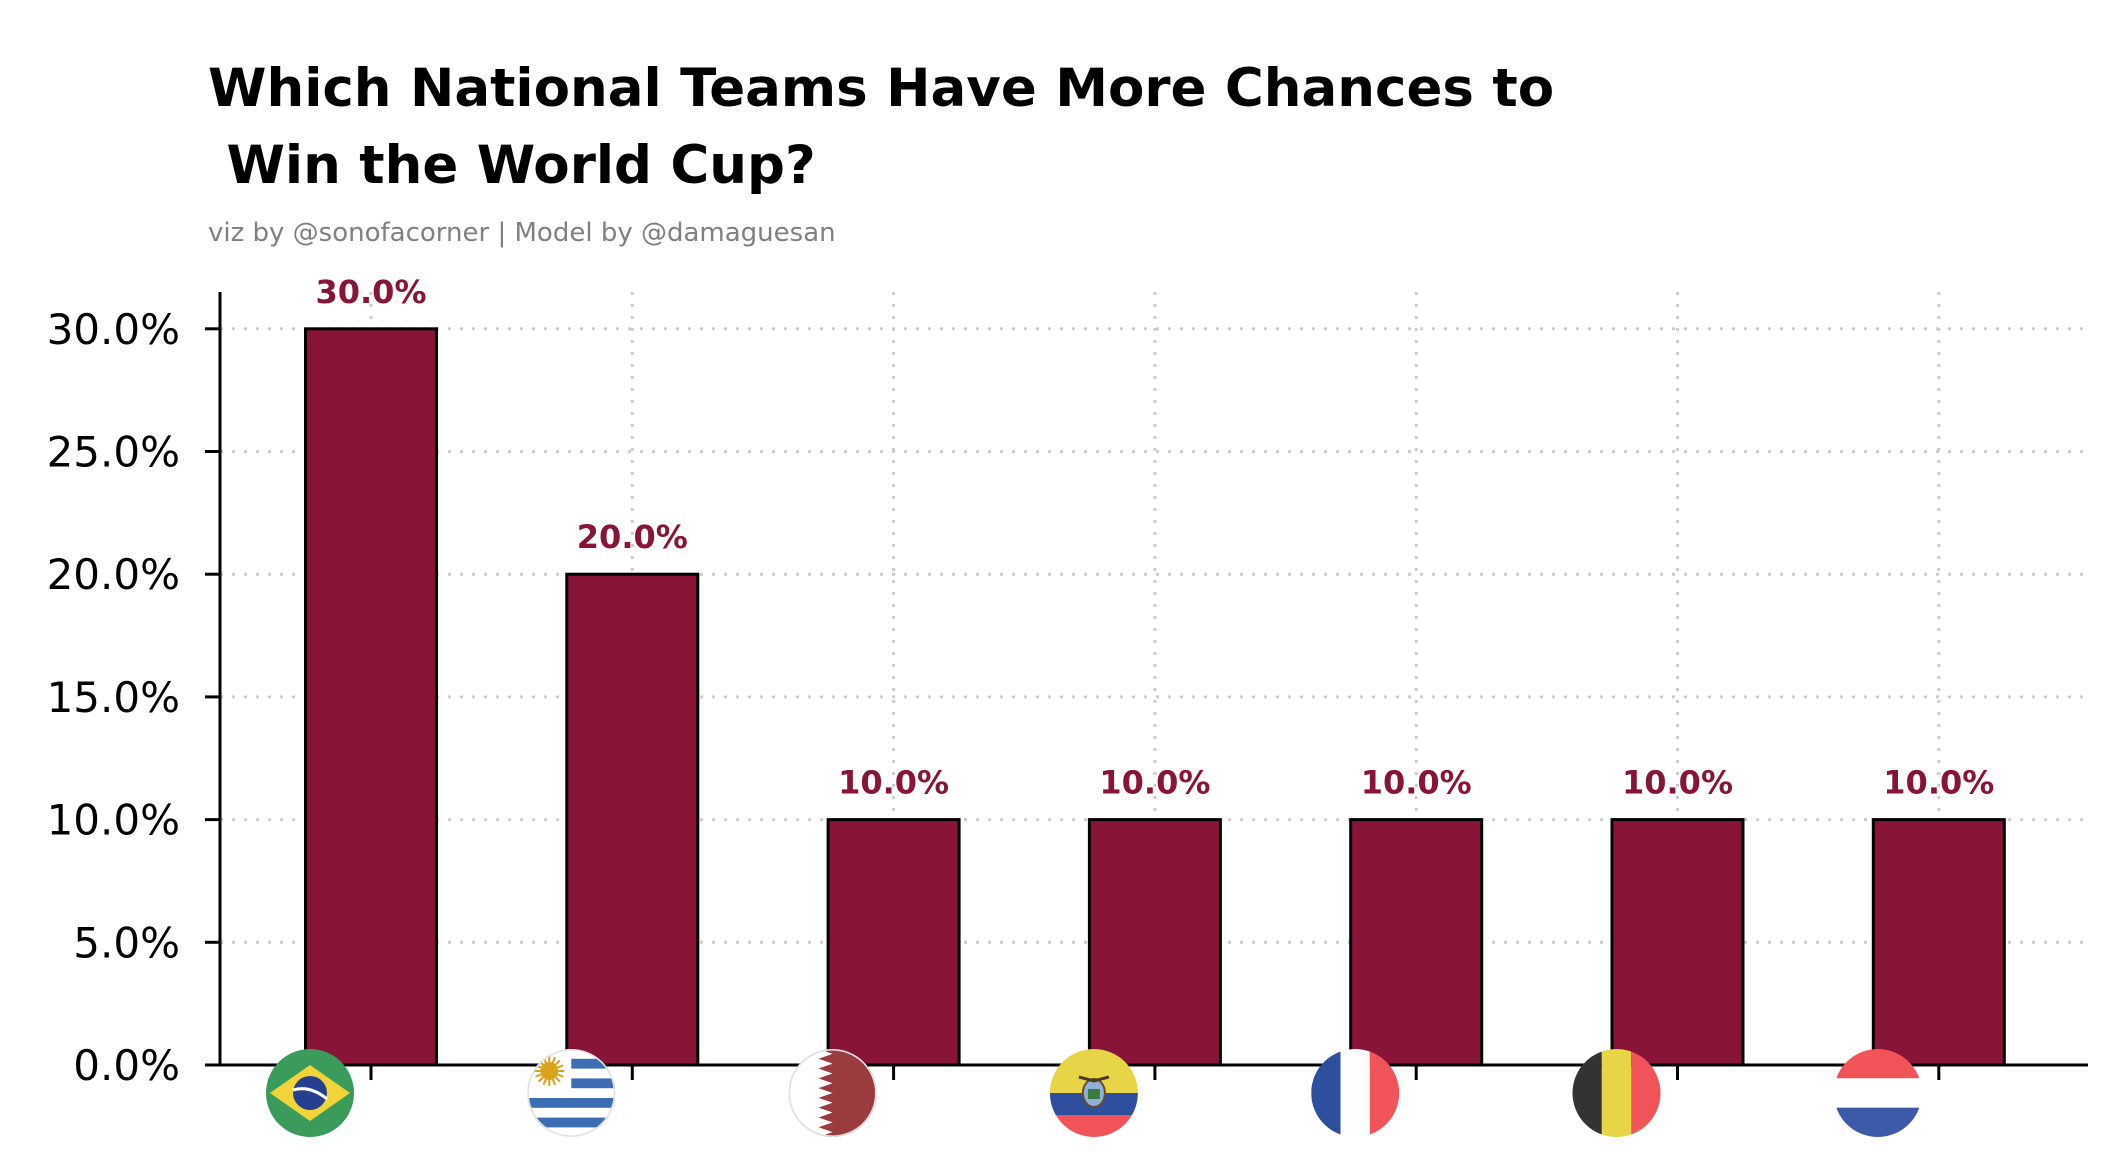 The height and width of the screenshot is (1175, 2120). Describe the element at coordinates (113, 329) in the screenshot. I see `y-tick-label: 30.0%` at that location.